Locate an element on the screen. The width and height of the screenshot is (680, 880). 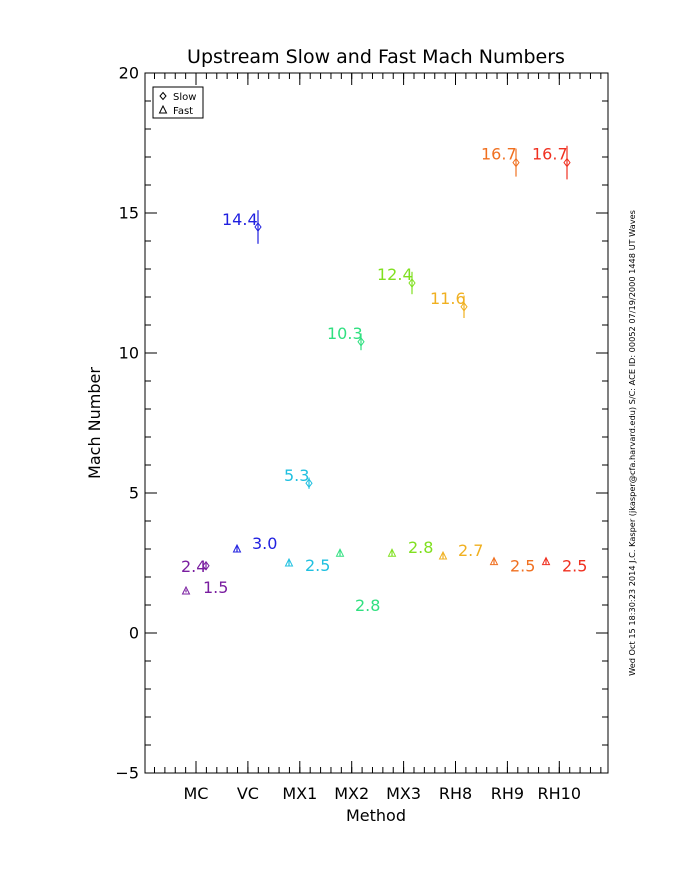
slow-point-mx3: 12.4 is located at coordinates (396, 280).